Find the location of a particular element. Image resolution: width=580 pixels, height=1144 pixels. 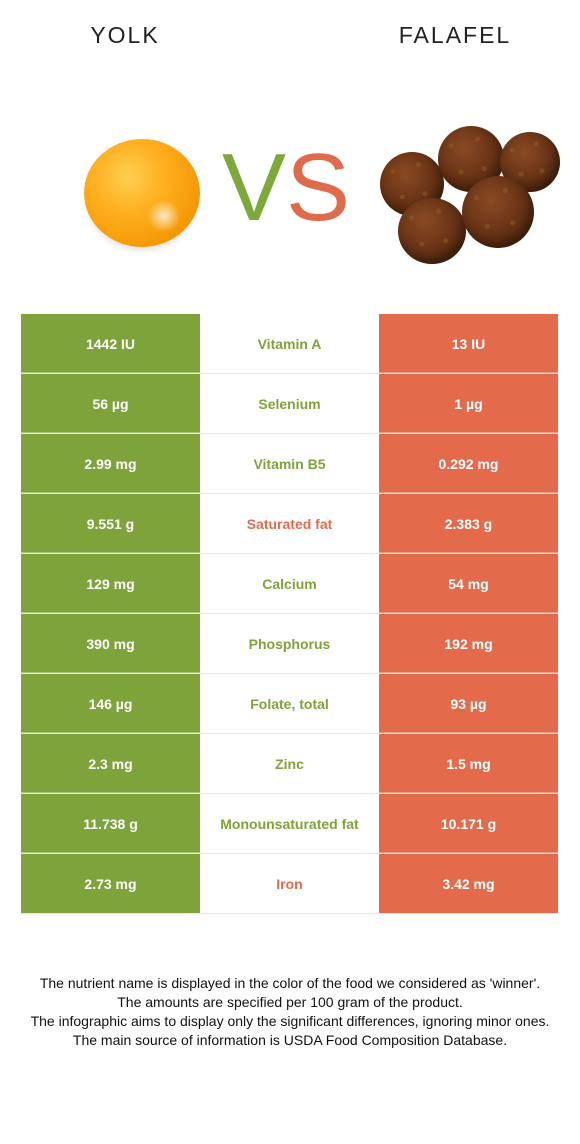

nutrient-name: Vitamin A is located at coordinates (289, 343).